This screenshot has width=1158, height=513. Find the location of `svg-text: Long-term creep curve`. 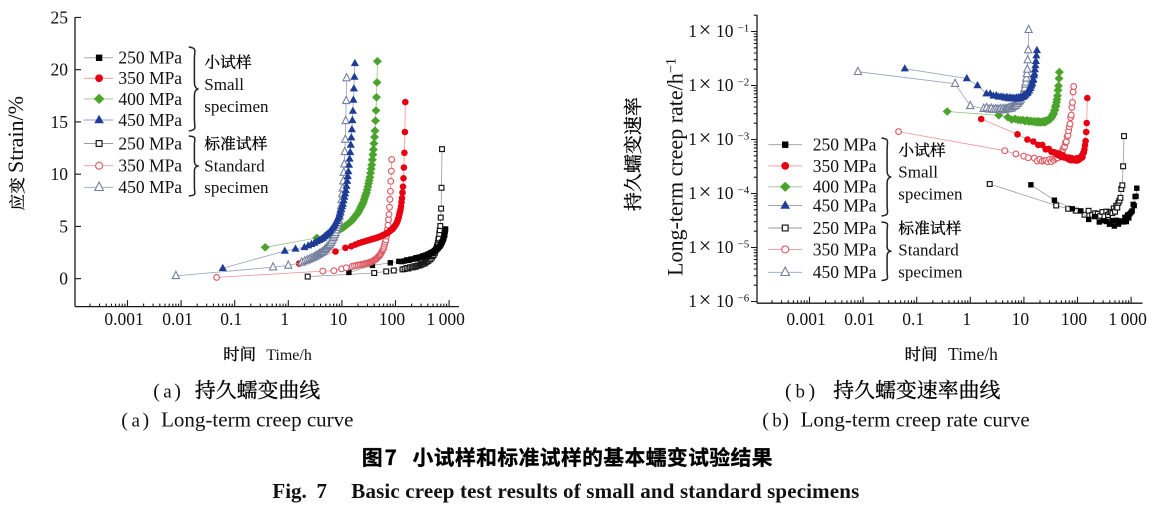

svg-text: Long-term creep curve is located at coordinates (257, 420).